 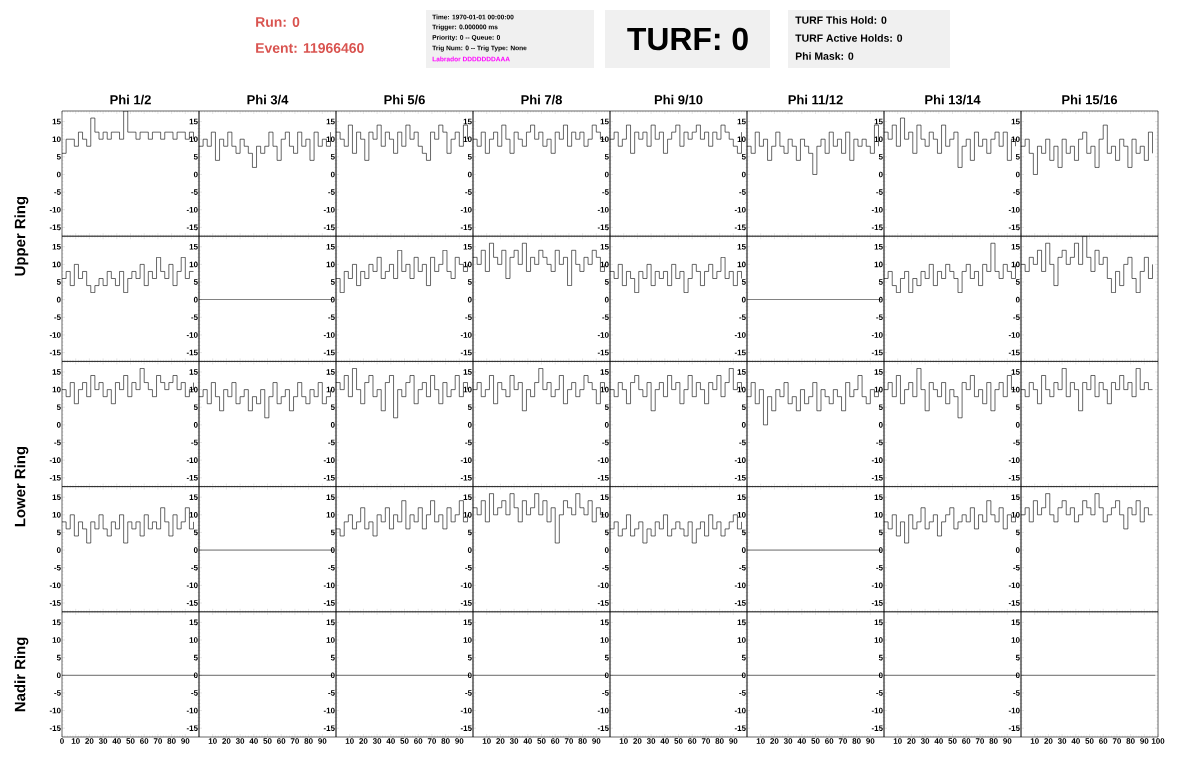 I want to click on text: TURF: 0, so click(x=687, y=39).